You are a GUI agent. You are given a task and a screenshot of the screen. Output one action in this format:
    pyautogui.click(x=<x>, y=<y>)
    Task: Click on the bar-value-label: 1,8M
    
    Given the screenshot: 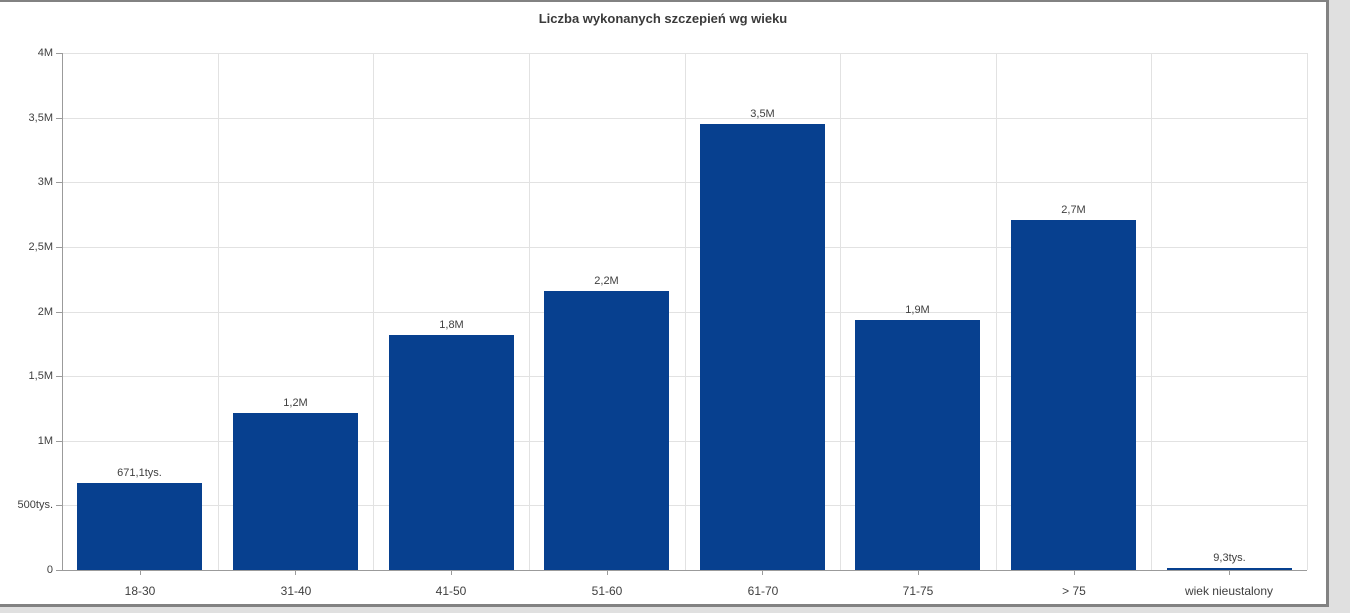 What is the action you would take?
    pyautogui.click(x=451, y=325)
    